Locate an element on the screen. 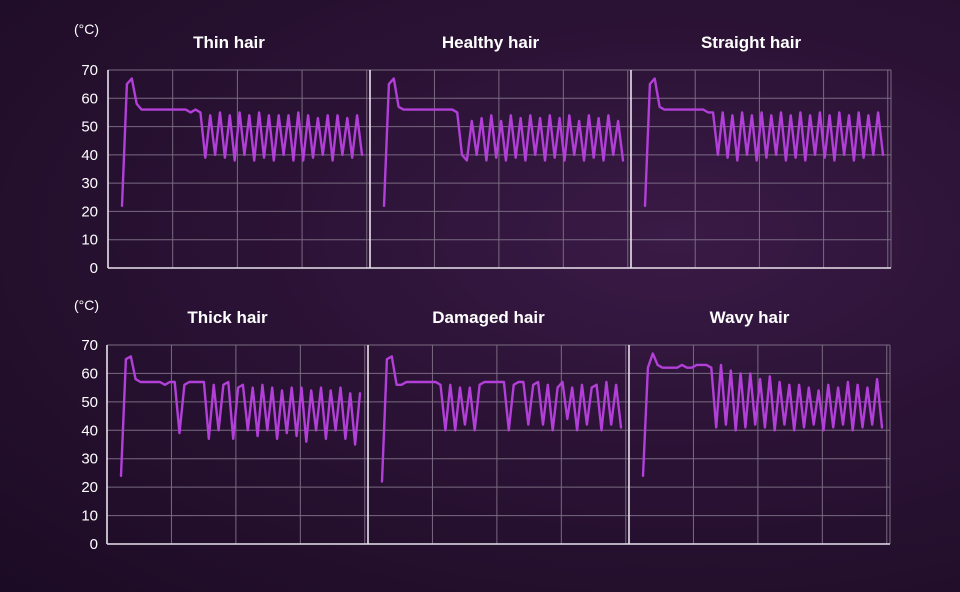  panel-title: Wavy hair is located at coordinates (750, 317).